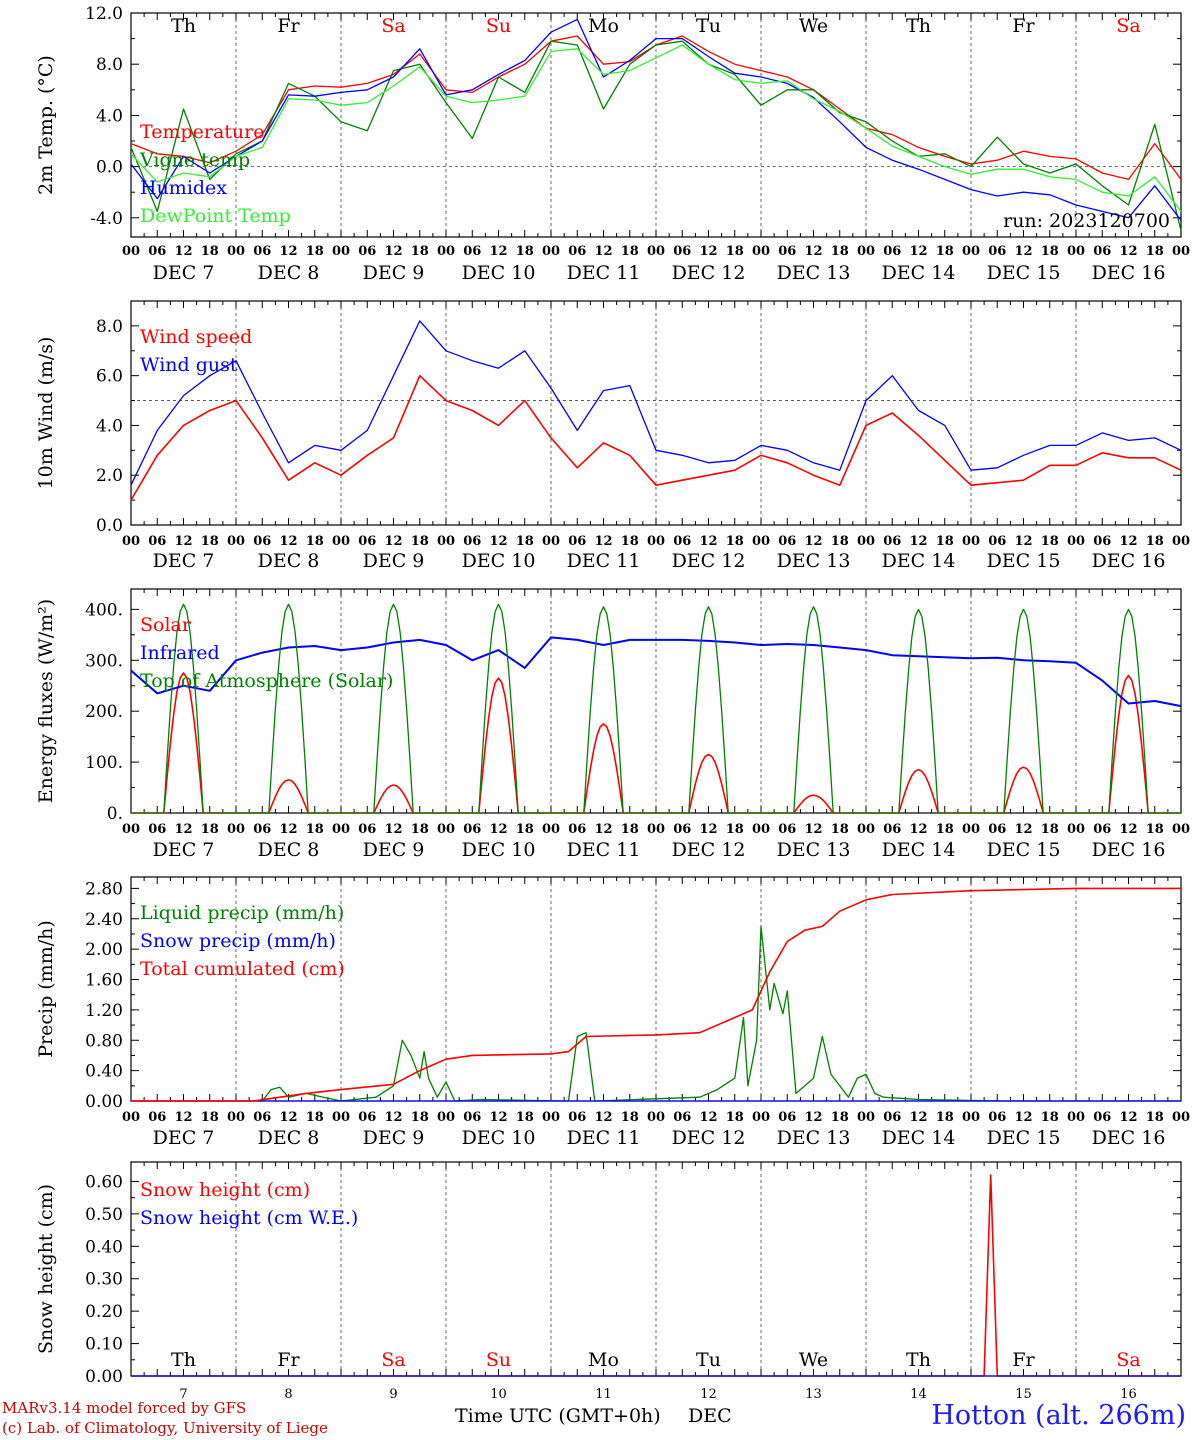  Describe the element at coordinates (708, 26) in the screenshot. I see `weekday-label: Tu` at that location.